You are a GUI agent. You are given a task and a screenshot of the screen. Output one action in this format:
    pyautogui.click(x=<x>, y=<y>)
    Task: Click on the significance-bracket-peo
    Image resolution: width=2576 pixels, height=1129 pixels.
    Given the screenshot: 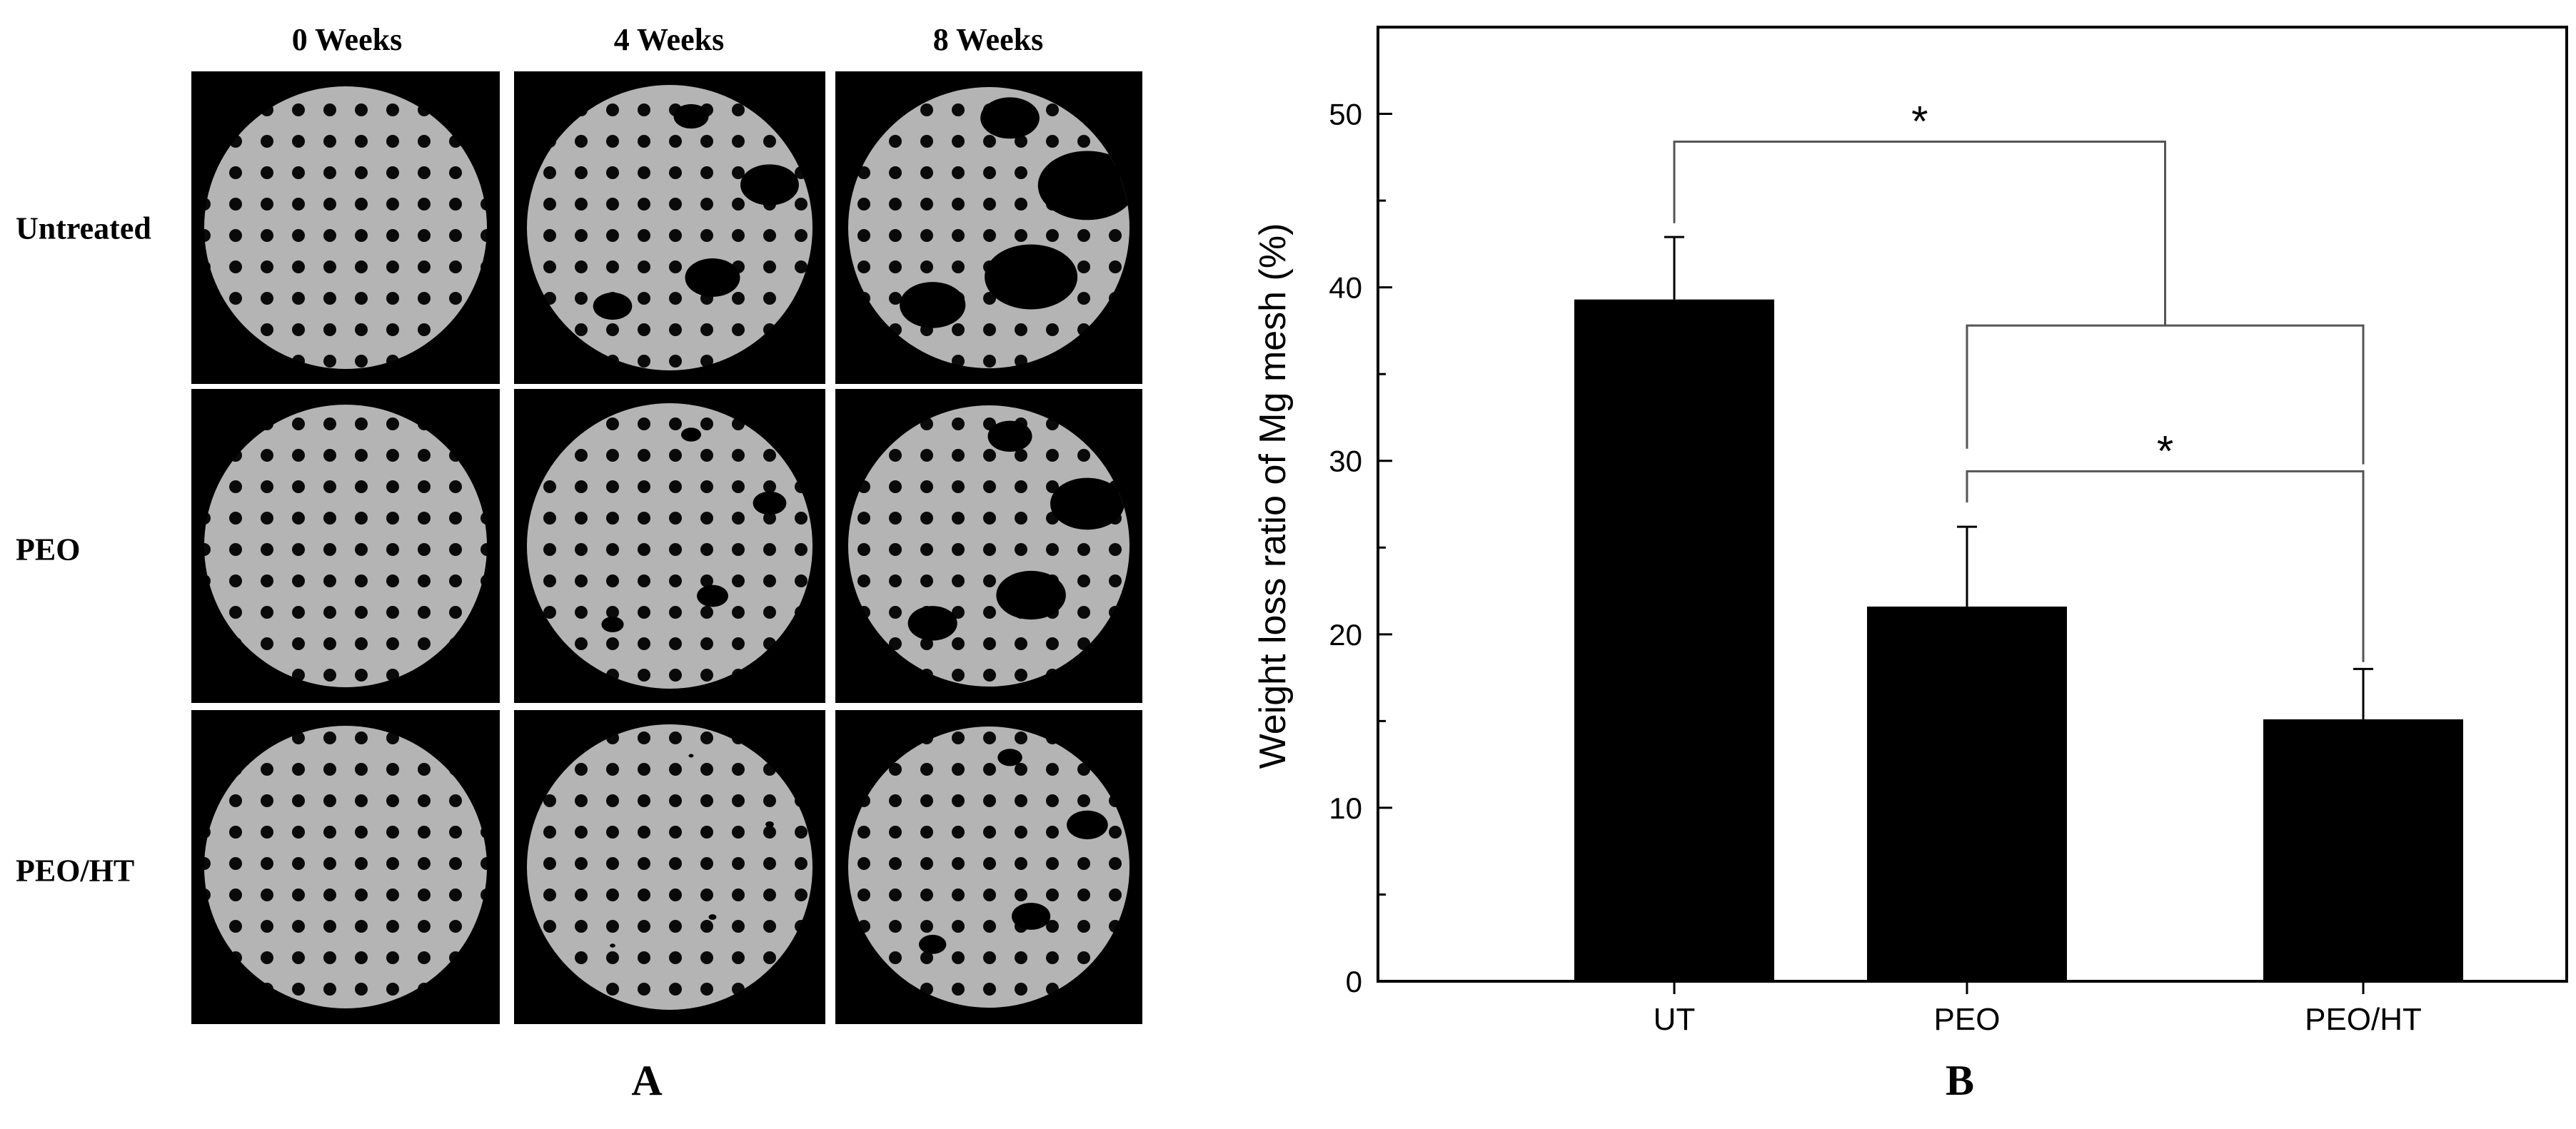 What is the action you would take?
    pyautogui.click(x=2165, y=566)
    